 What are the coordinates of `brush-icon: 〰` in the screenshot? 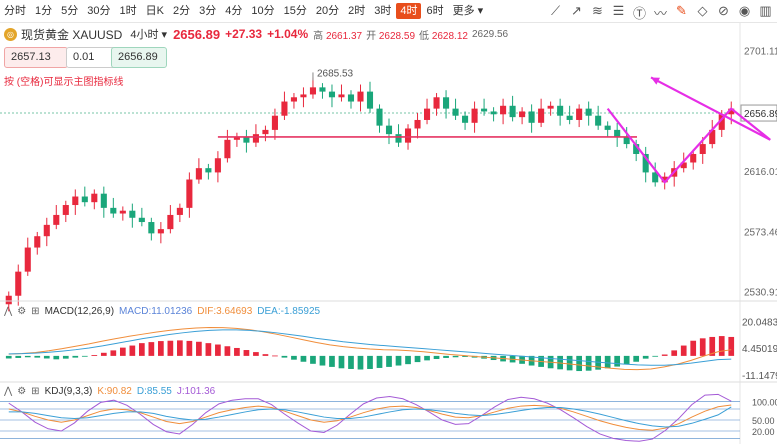 It's located at (660, 13).